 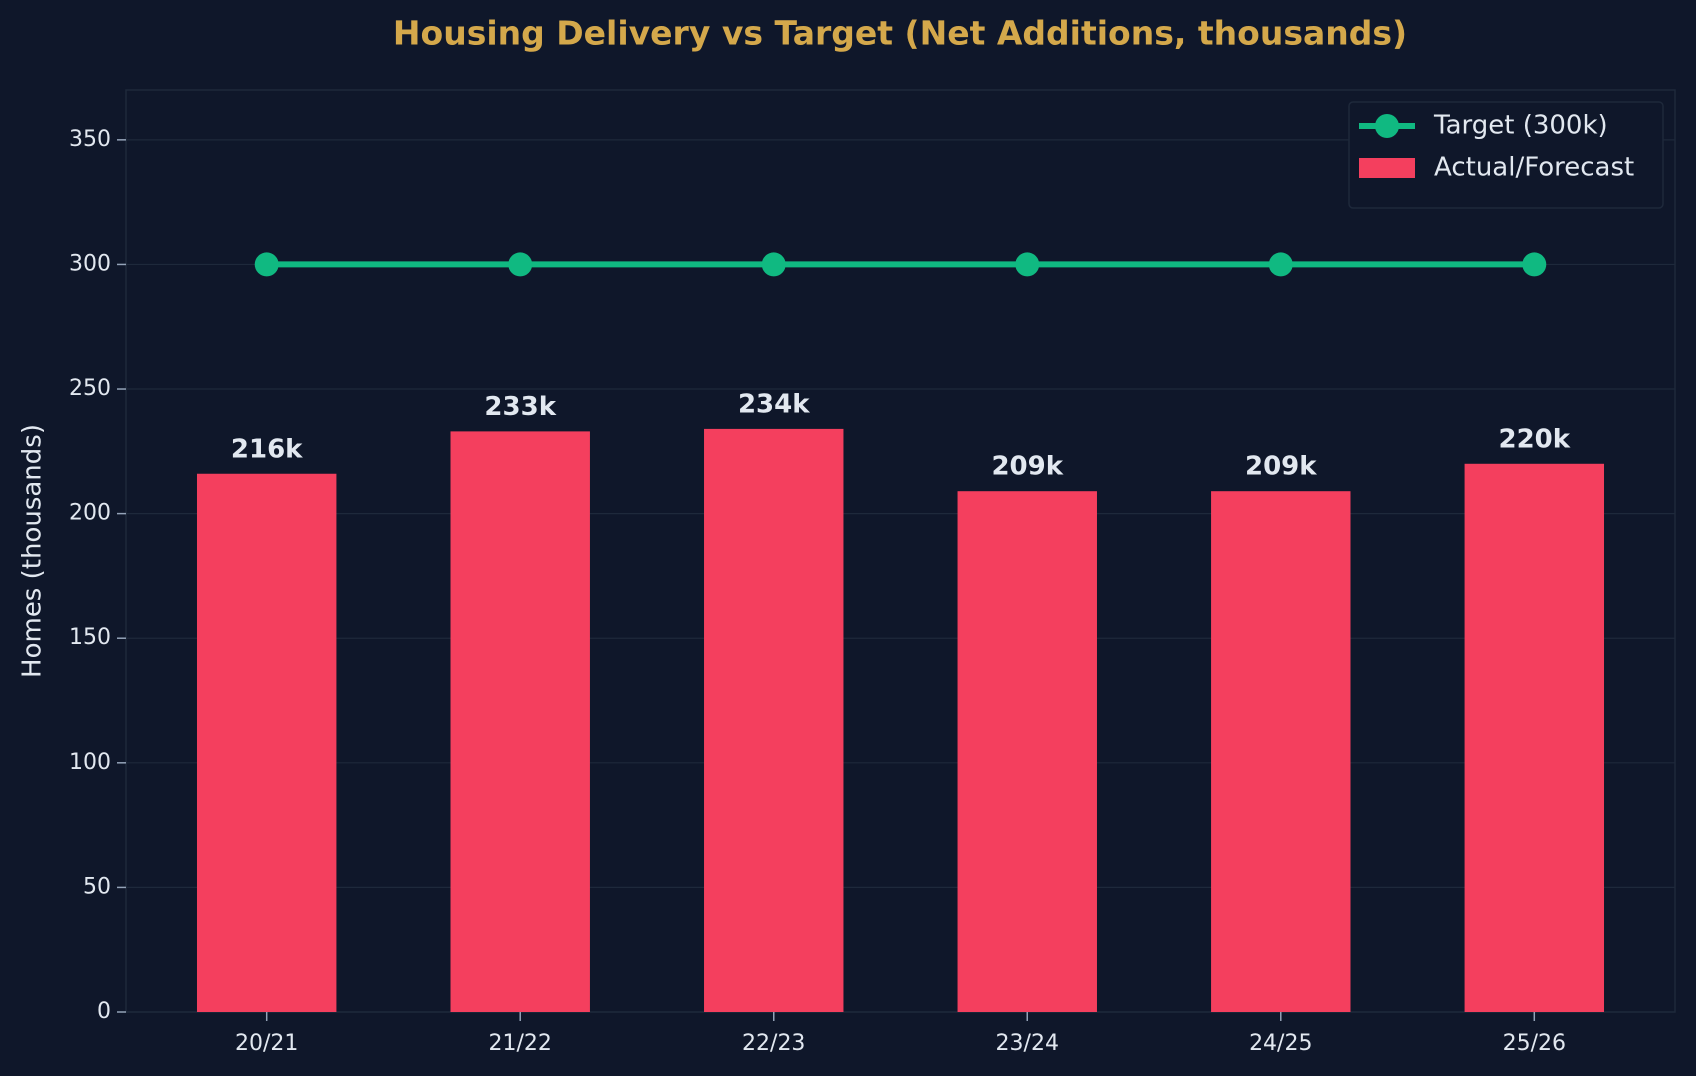 I want to click on x-tick-label: 22/23, so click(x=773, y=1043).